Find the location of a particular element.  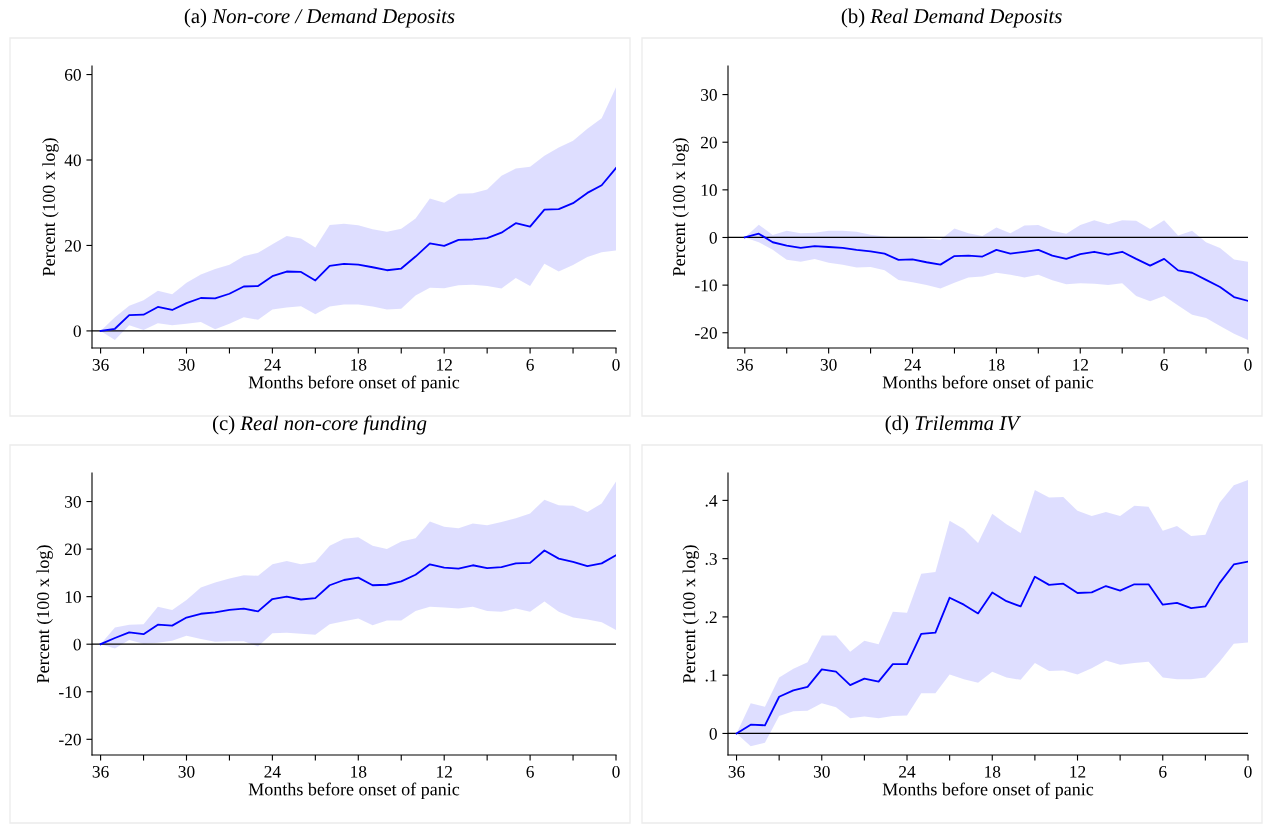

y-tick-label: .1 is located at coordinates (711, 675).